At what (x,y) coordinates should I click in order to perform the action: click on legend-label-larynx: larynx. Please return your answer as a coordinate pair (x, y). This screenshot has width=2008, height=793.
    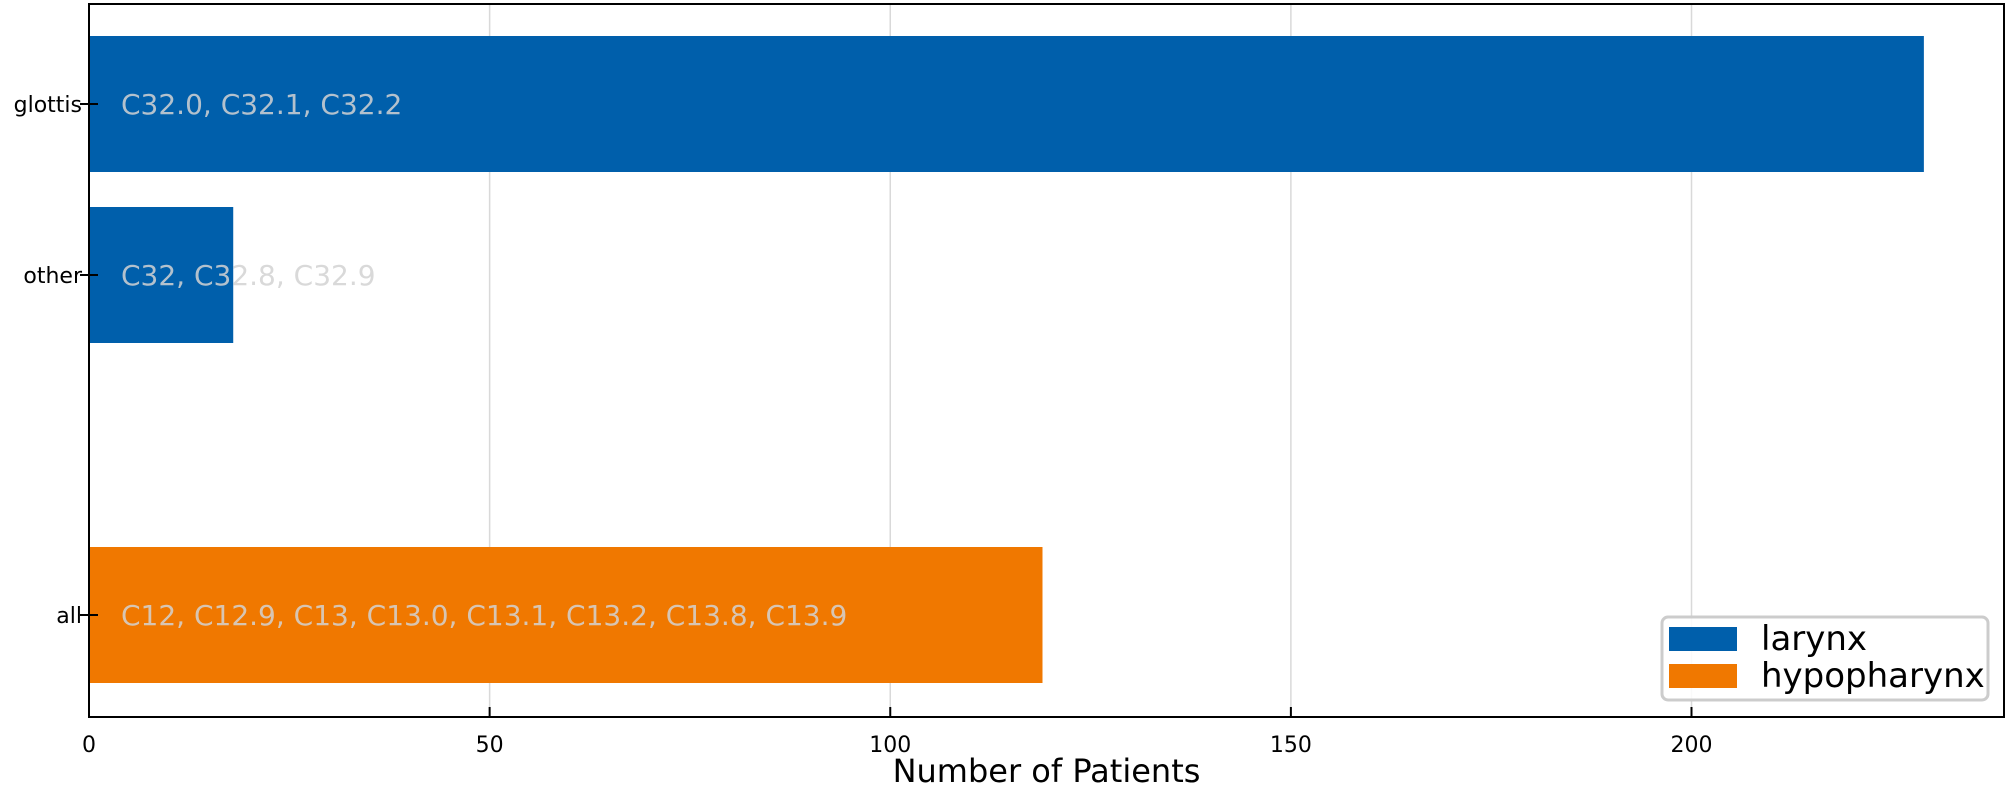
    Looking at the image, I should click on (1814, 639).